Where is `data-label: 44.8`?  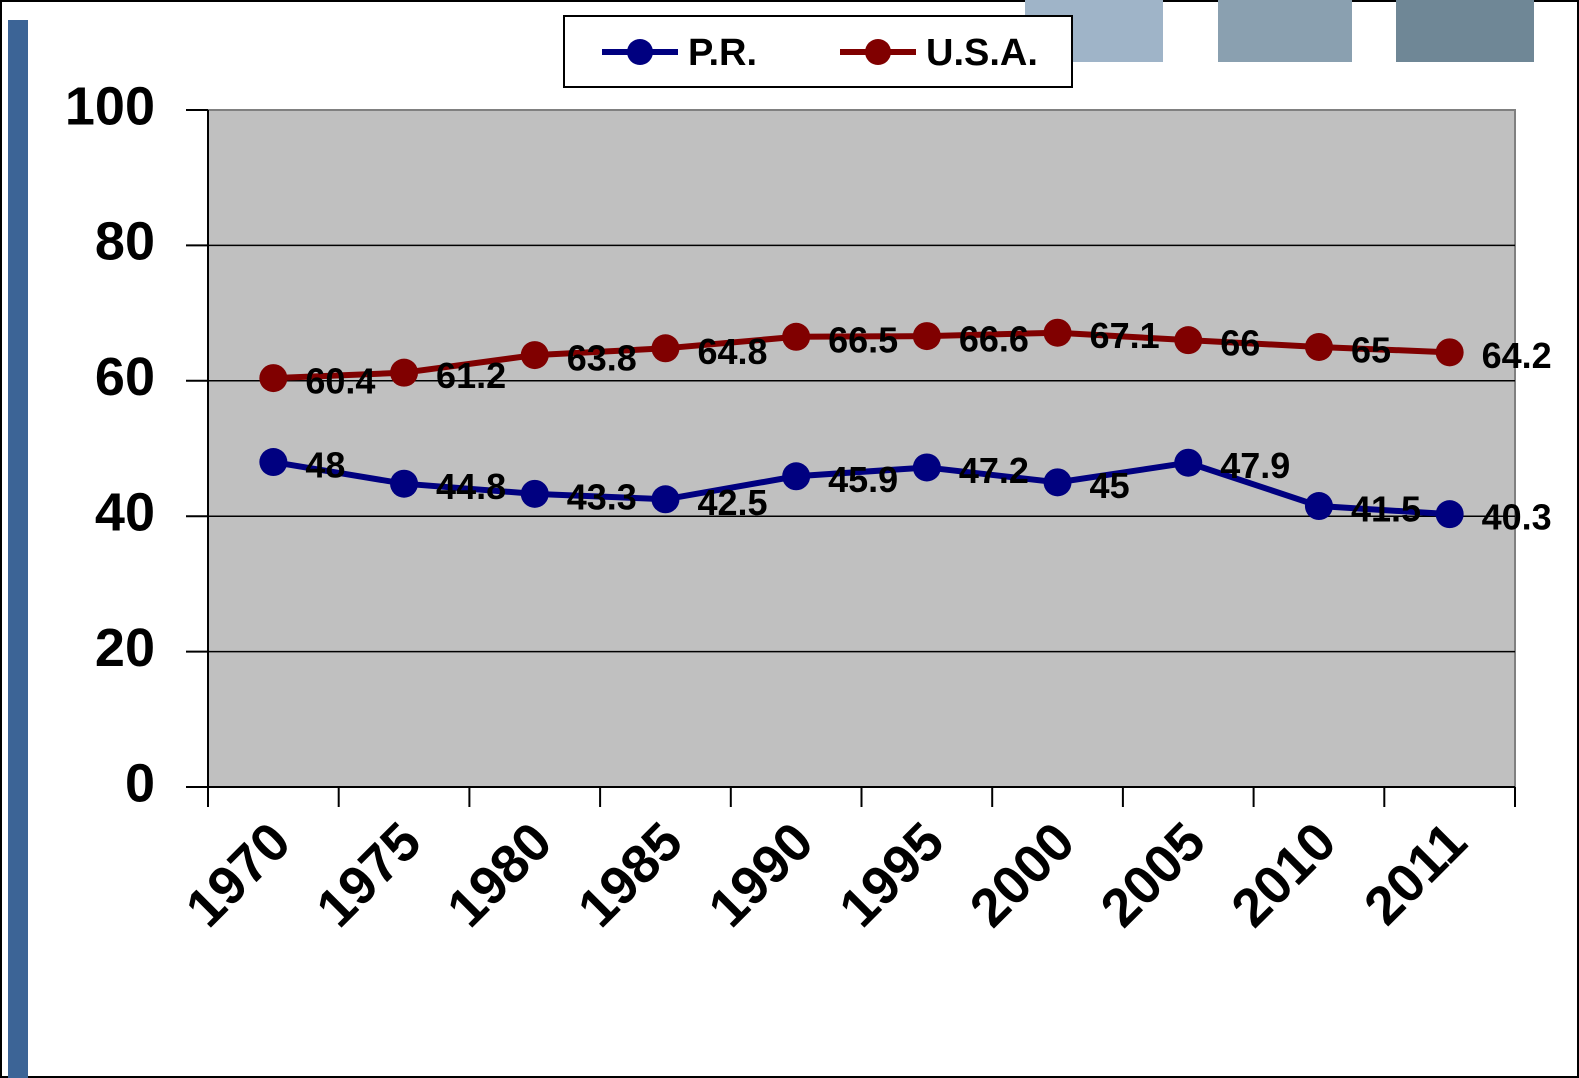
data-label: 44.8 is located at coordinates (471, 486).